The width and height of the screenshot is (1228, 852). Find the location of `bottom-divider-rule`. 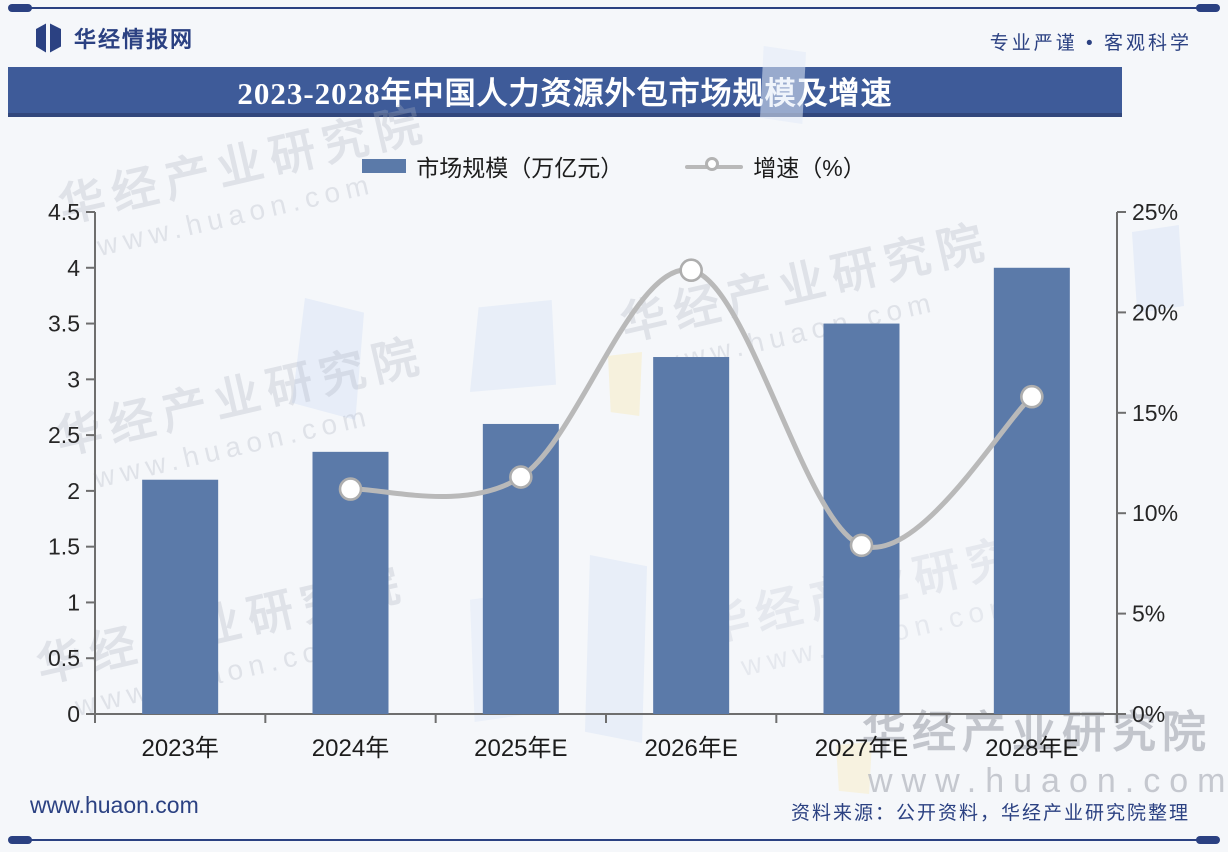

bottom-divider-rule is located at coordinates (614, 840).